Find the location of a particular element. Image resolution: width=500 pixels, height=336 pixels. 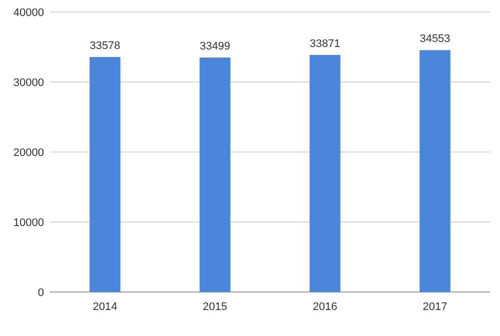

data-label: 33499 is located at coordinates (215, 46).